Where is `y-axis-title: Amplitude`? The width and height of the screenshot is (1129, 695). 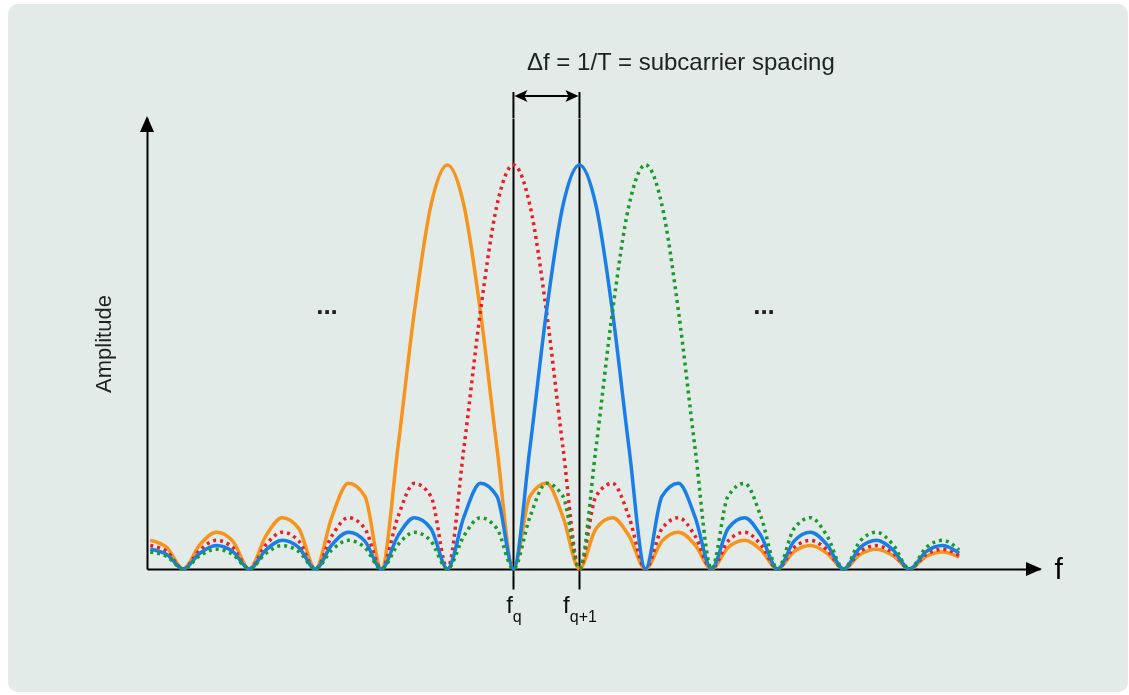 y-axis-title: Amplitude is located at coordinates (103, 344).